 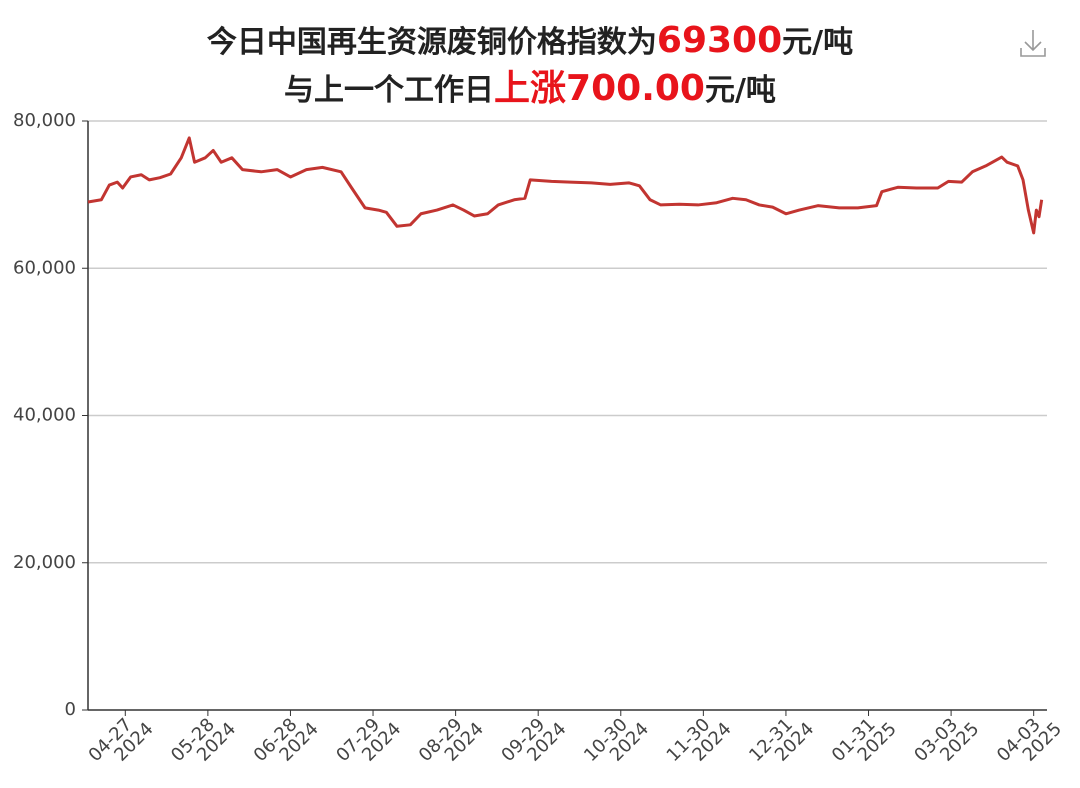 I want to click on x-tick-label: 10-302024, so click(x=616, y=742).